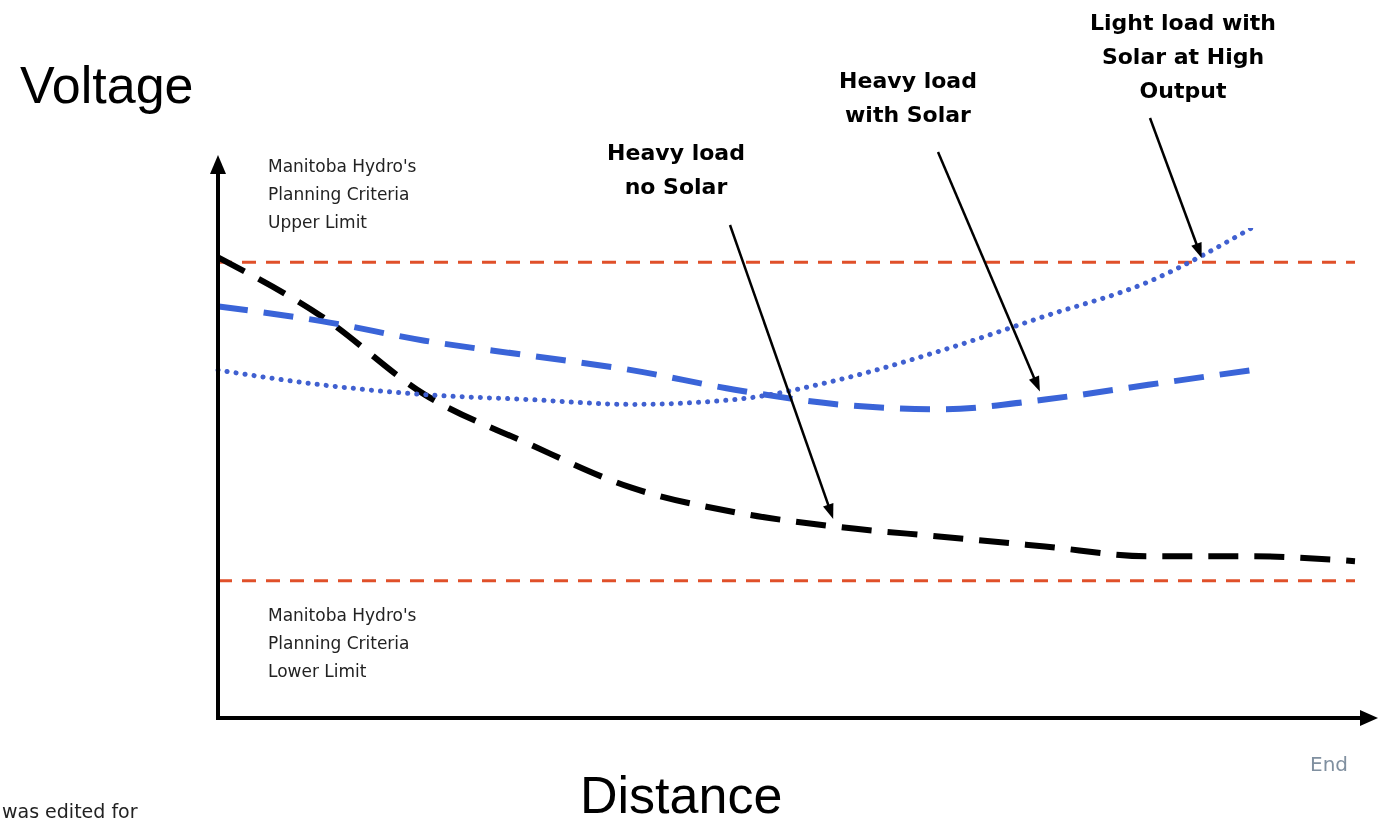 Image resolution: width=1380 pixels, height=829 pixels. What do you see at coordinates (343, 195) in the screenshot?
I see `ref-line-label: Manitoba Hydro's Planning Criteria Upper Limit` at bounding box center [343, 195].